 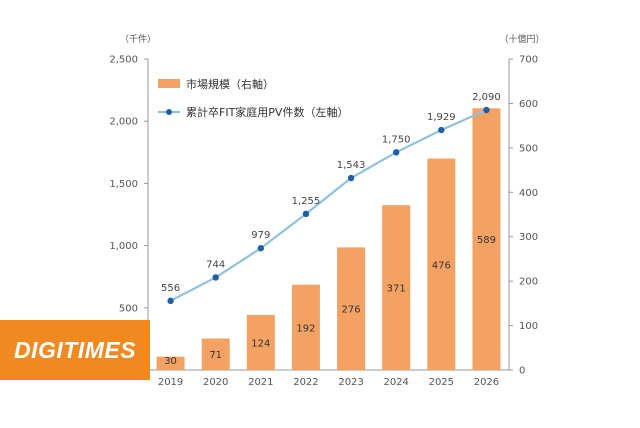 What do you see at coordinates (521, 39) in the screenshot?
I see `right-axis-unit: （十億円）` at bounding box center [521, 39].